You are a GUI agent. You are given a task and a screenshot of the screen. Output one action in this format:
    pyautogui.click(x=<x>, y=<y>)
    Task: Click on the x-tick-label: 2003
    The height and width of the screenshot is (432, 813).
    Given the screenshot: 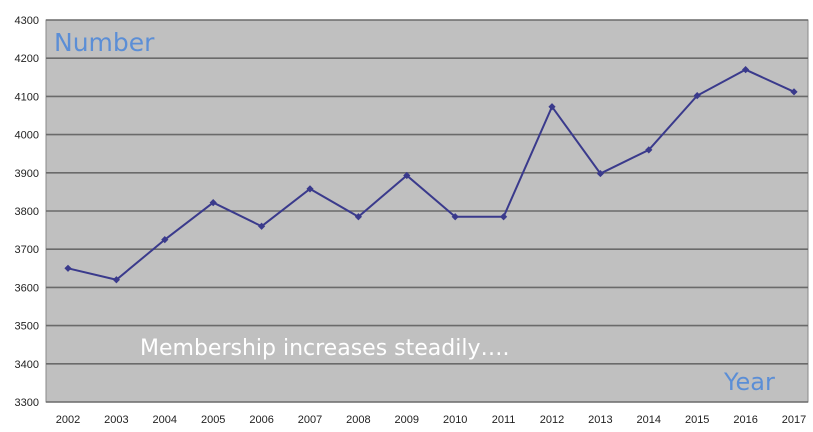 What is the action you would take?
    pyautogui.click(x=116, y=420)
    